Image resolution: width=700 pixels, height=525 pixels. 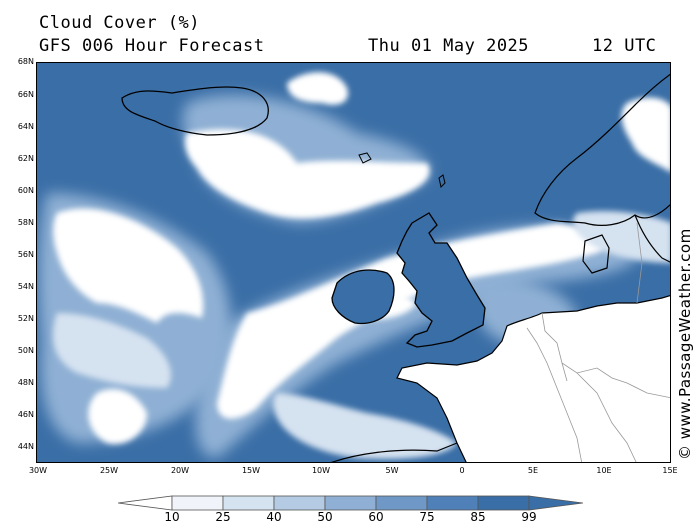 I want to click on coastline-faroe, so click(x=365, y=158).